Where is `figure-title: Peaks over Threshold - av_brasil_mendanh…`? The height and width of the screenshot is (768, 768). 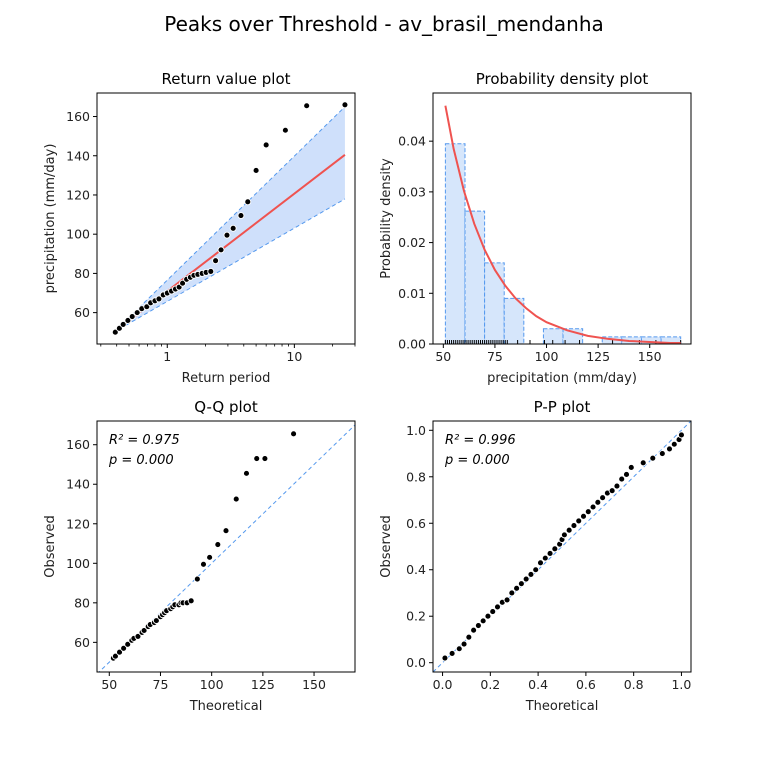
figure-title: Peaks over Threshold - av_brasil_mendanh… is located at coordinates (384, 24).